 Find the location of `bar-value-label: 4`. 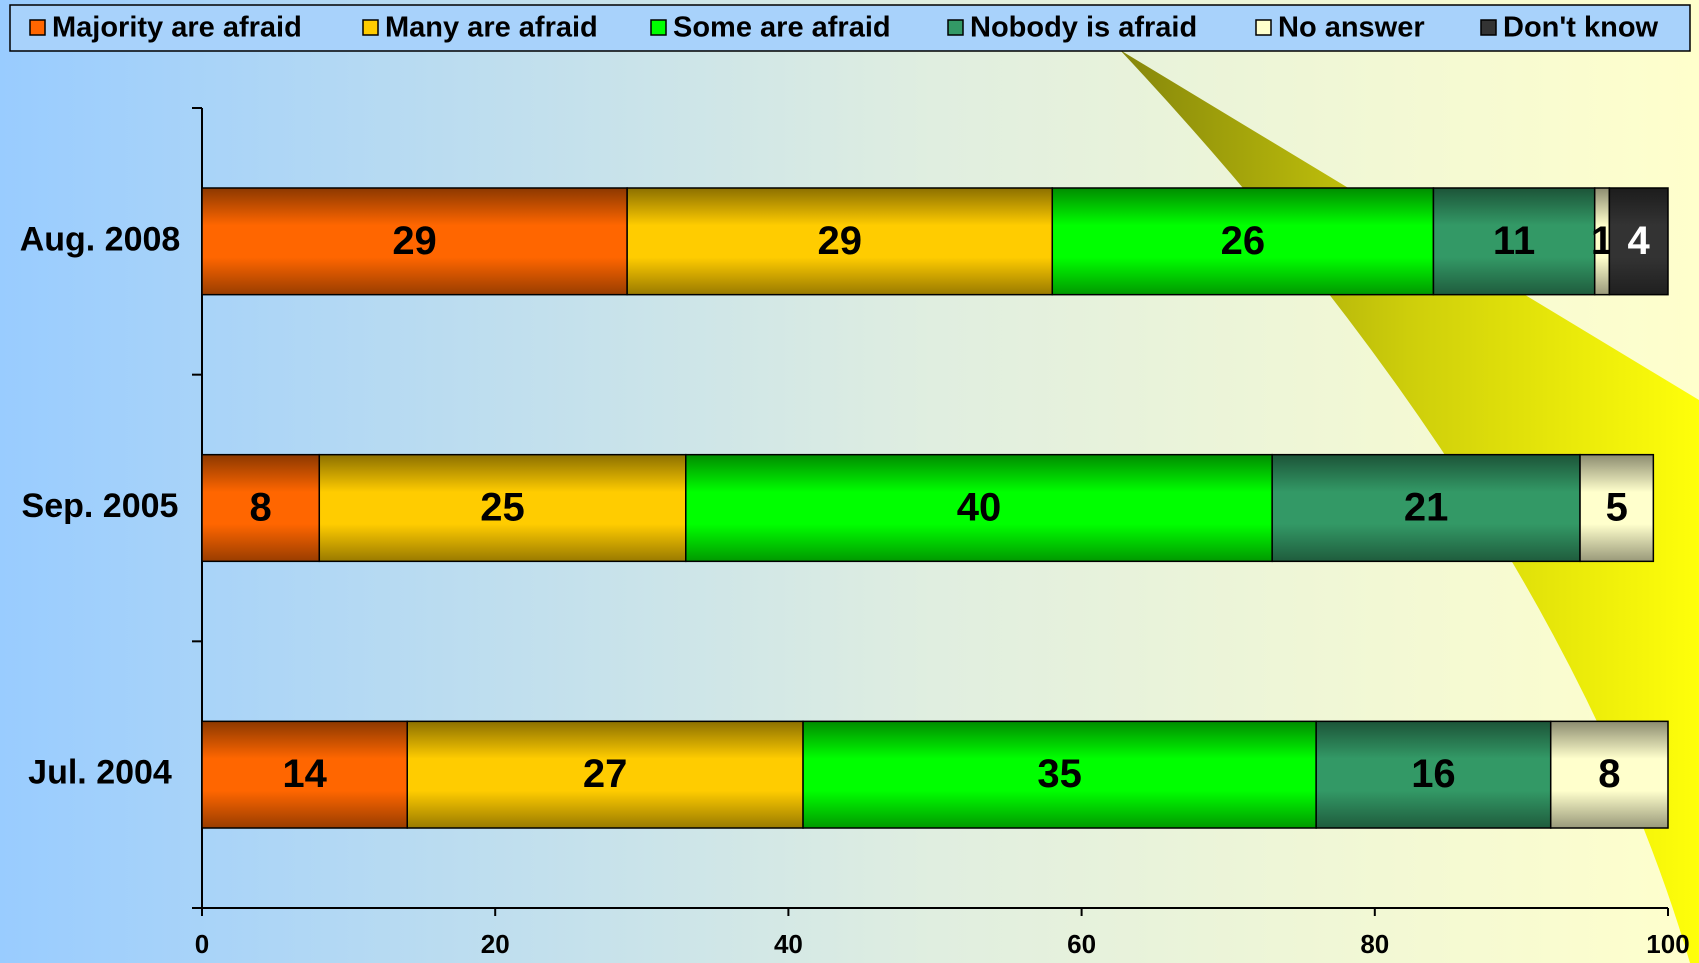

bar-value-label: 4 is located at coordinates (1639, 241).